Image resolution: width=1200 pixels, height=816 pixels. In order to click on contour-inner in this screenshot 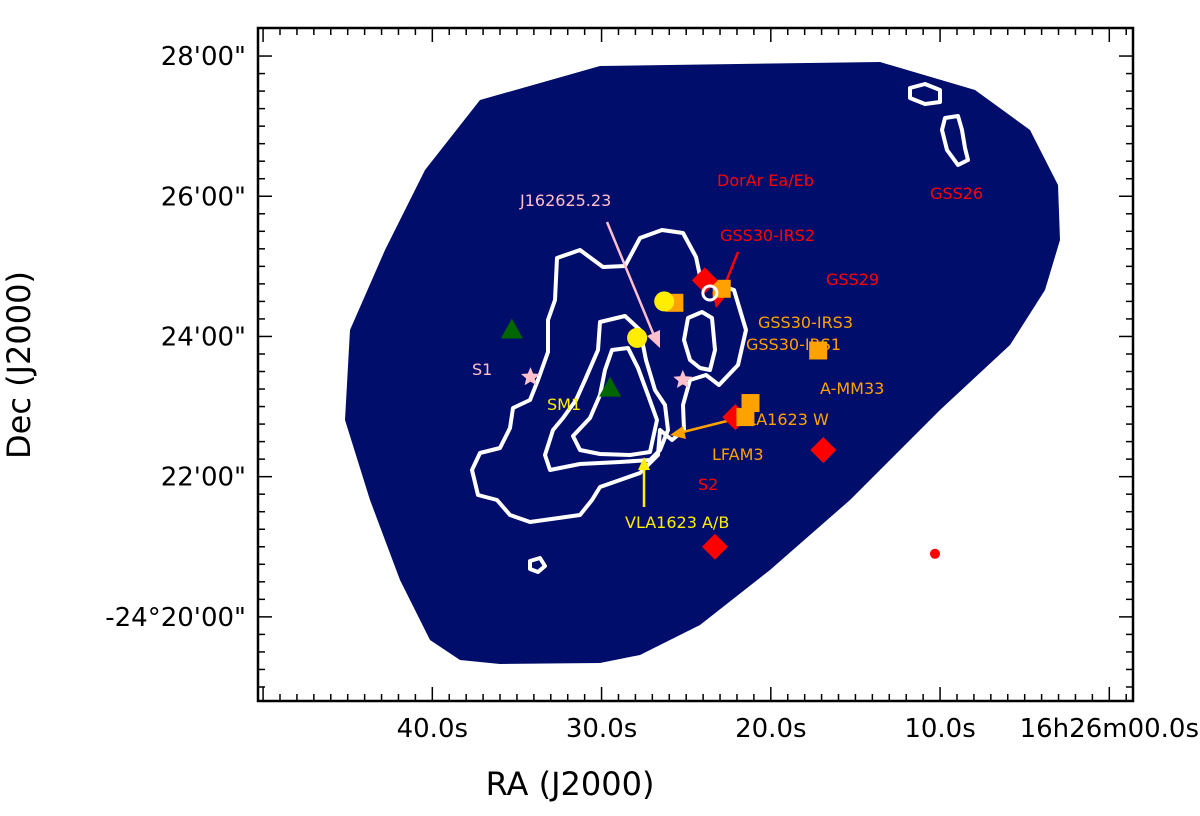, I will do `click(615, 401)`.